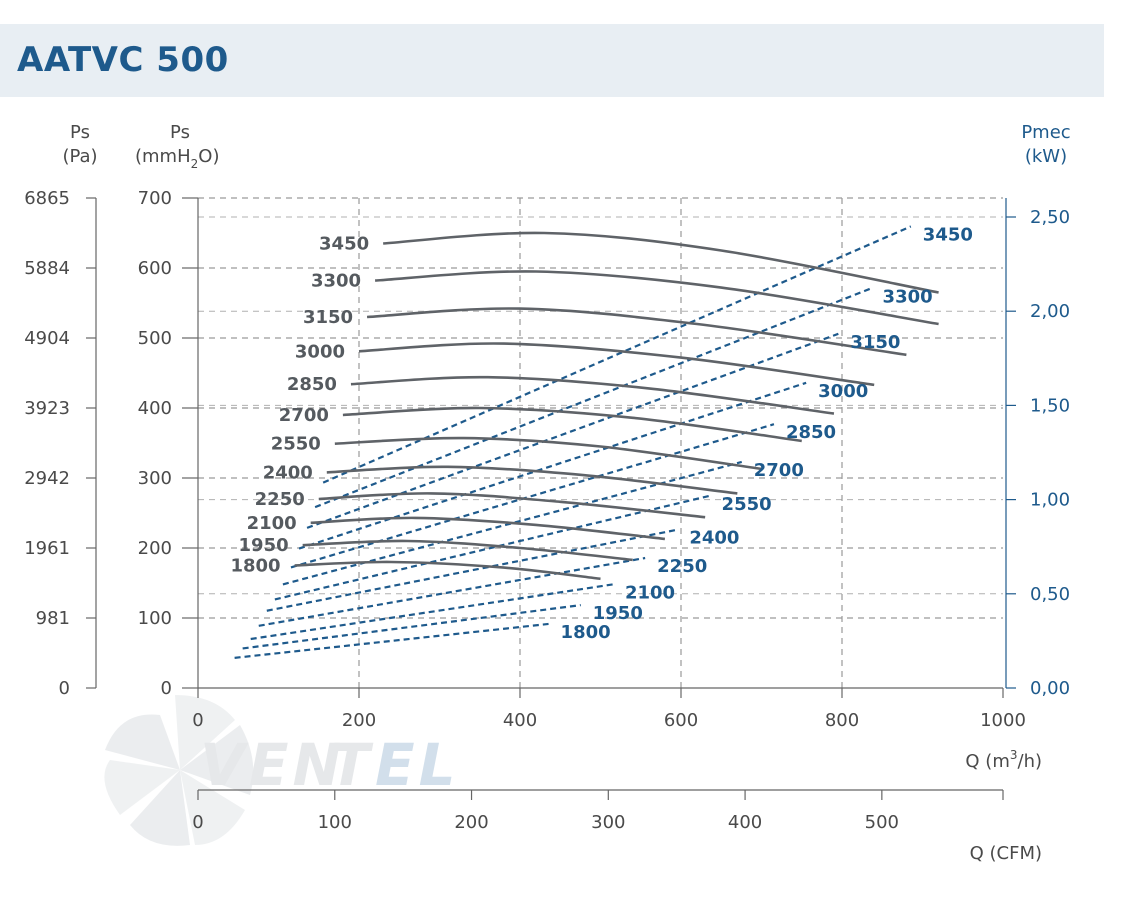 This screenshot has width=1128, height=911. Describe the element at coordinates (177, 158) in the screenshot. I see `mm-axis-title-2: (mmH2O)` at that location.